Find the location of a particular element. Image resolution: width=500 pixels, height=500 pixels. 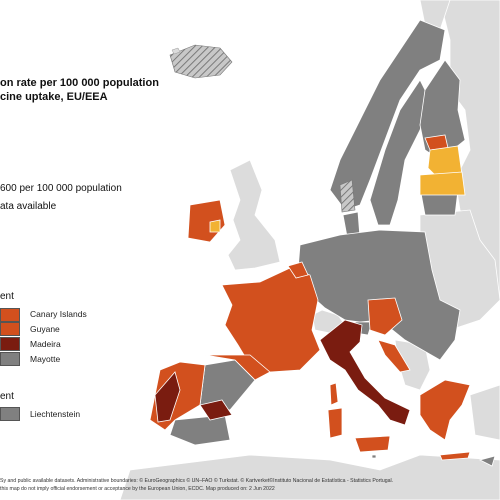

swatch-liechtenstein is located at coordinates (10, 414).